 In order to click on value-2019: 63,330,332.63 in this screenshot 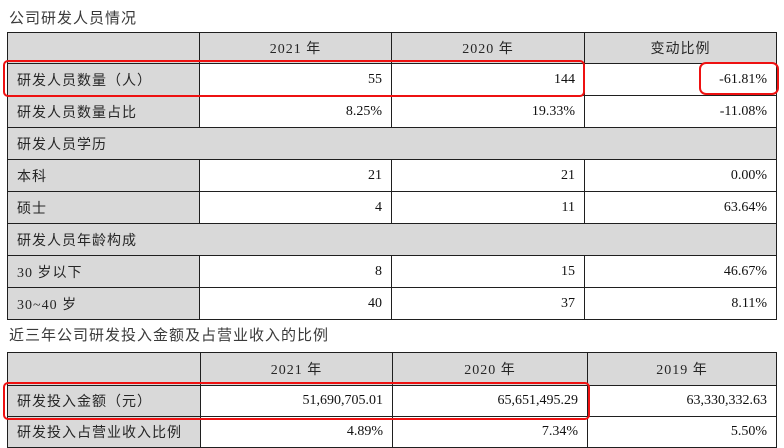, I will do `click(682, 401)`.